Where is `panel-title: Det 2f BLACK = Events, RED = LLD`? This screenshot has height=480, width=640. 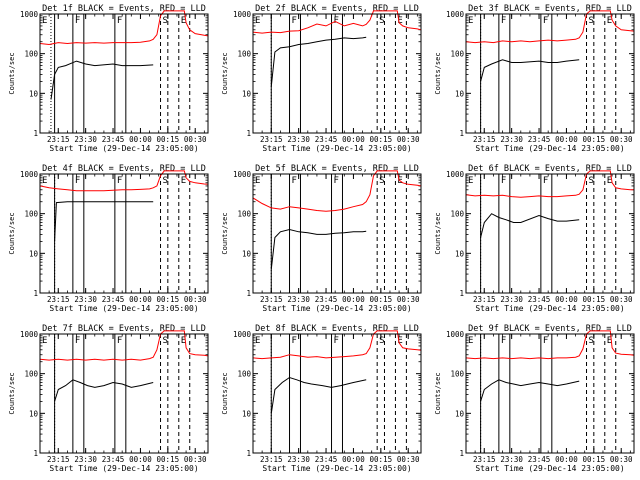 panel-title: Det 2f BLACK = Events, RED = LLD is located at coordinates (337, 9).